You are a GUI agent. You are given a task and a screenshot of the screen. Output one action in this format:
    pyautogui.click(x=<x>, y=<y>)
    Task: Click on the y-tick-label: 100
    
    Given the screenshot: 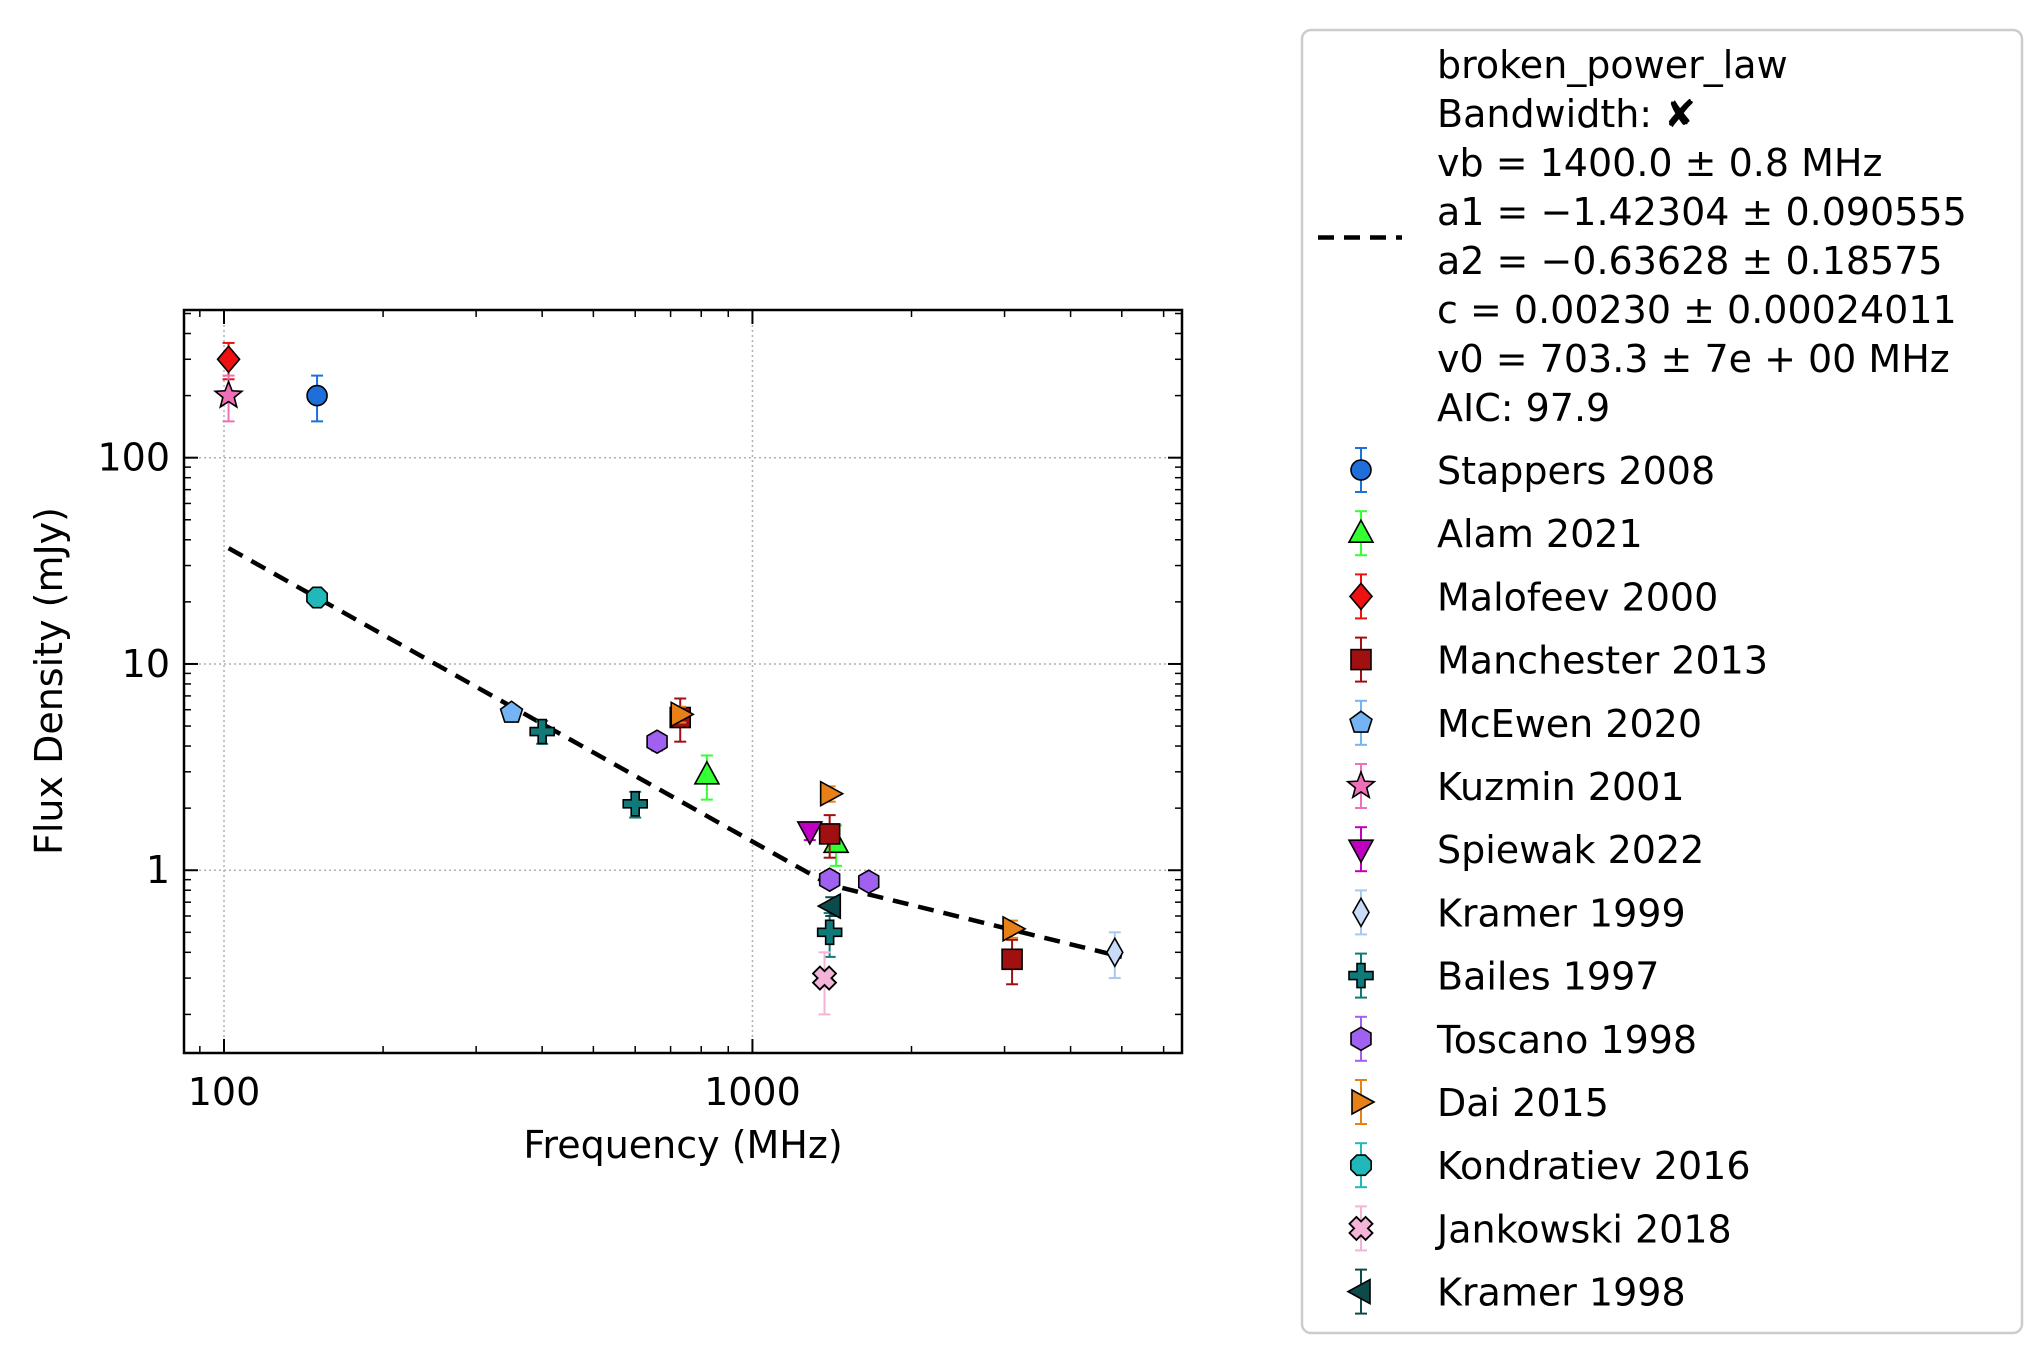 What is the action you would take?
    pyautogui.click(x=133, y=458)
    